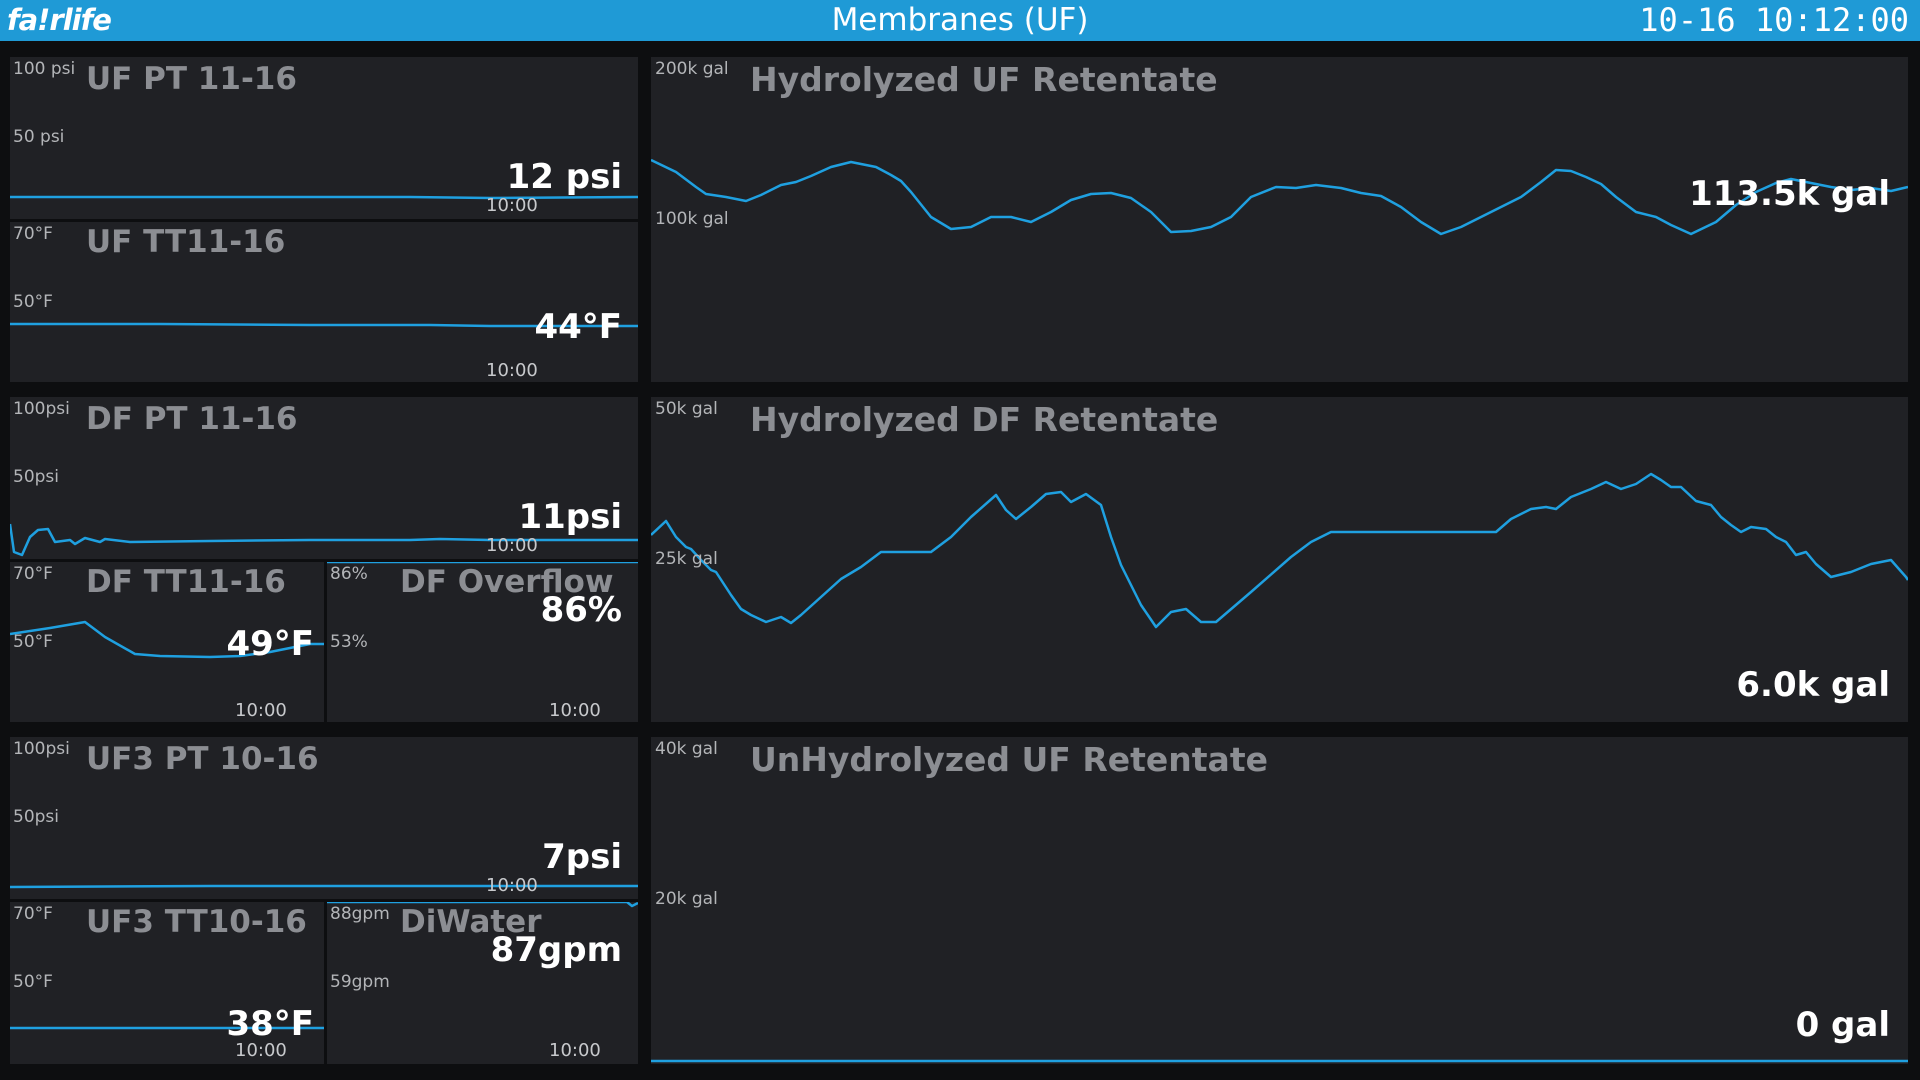 This screenshot has height=1080, width=1920. What do you see at coordinates (1789, 194) in the screenshot?
I see `current-value: 113.5k gal` at bounding box center [1789, 194].